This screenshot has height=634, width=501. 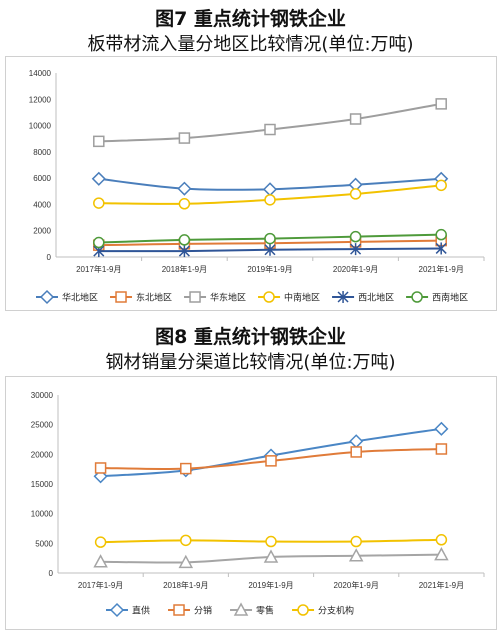 What do you see at coordinates (250, 19) in the screenshot?
I see `chart1-title: 图7 重点统计钢铁企业` at bounding box center [250, 19].